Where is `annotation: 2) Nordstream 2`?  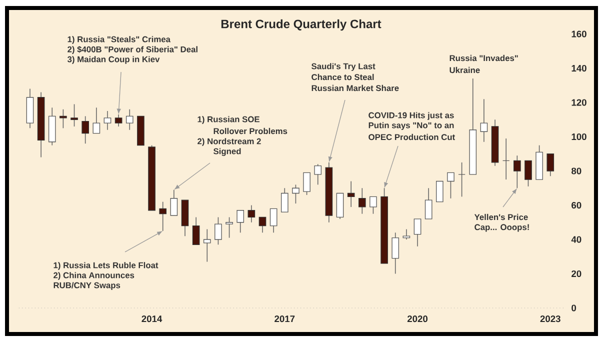 annotation: 2) Nordstream 2 is located at coordinates (229, 142).